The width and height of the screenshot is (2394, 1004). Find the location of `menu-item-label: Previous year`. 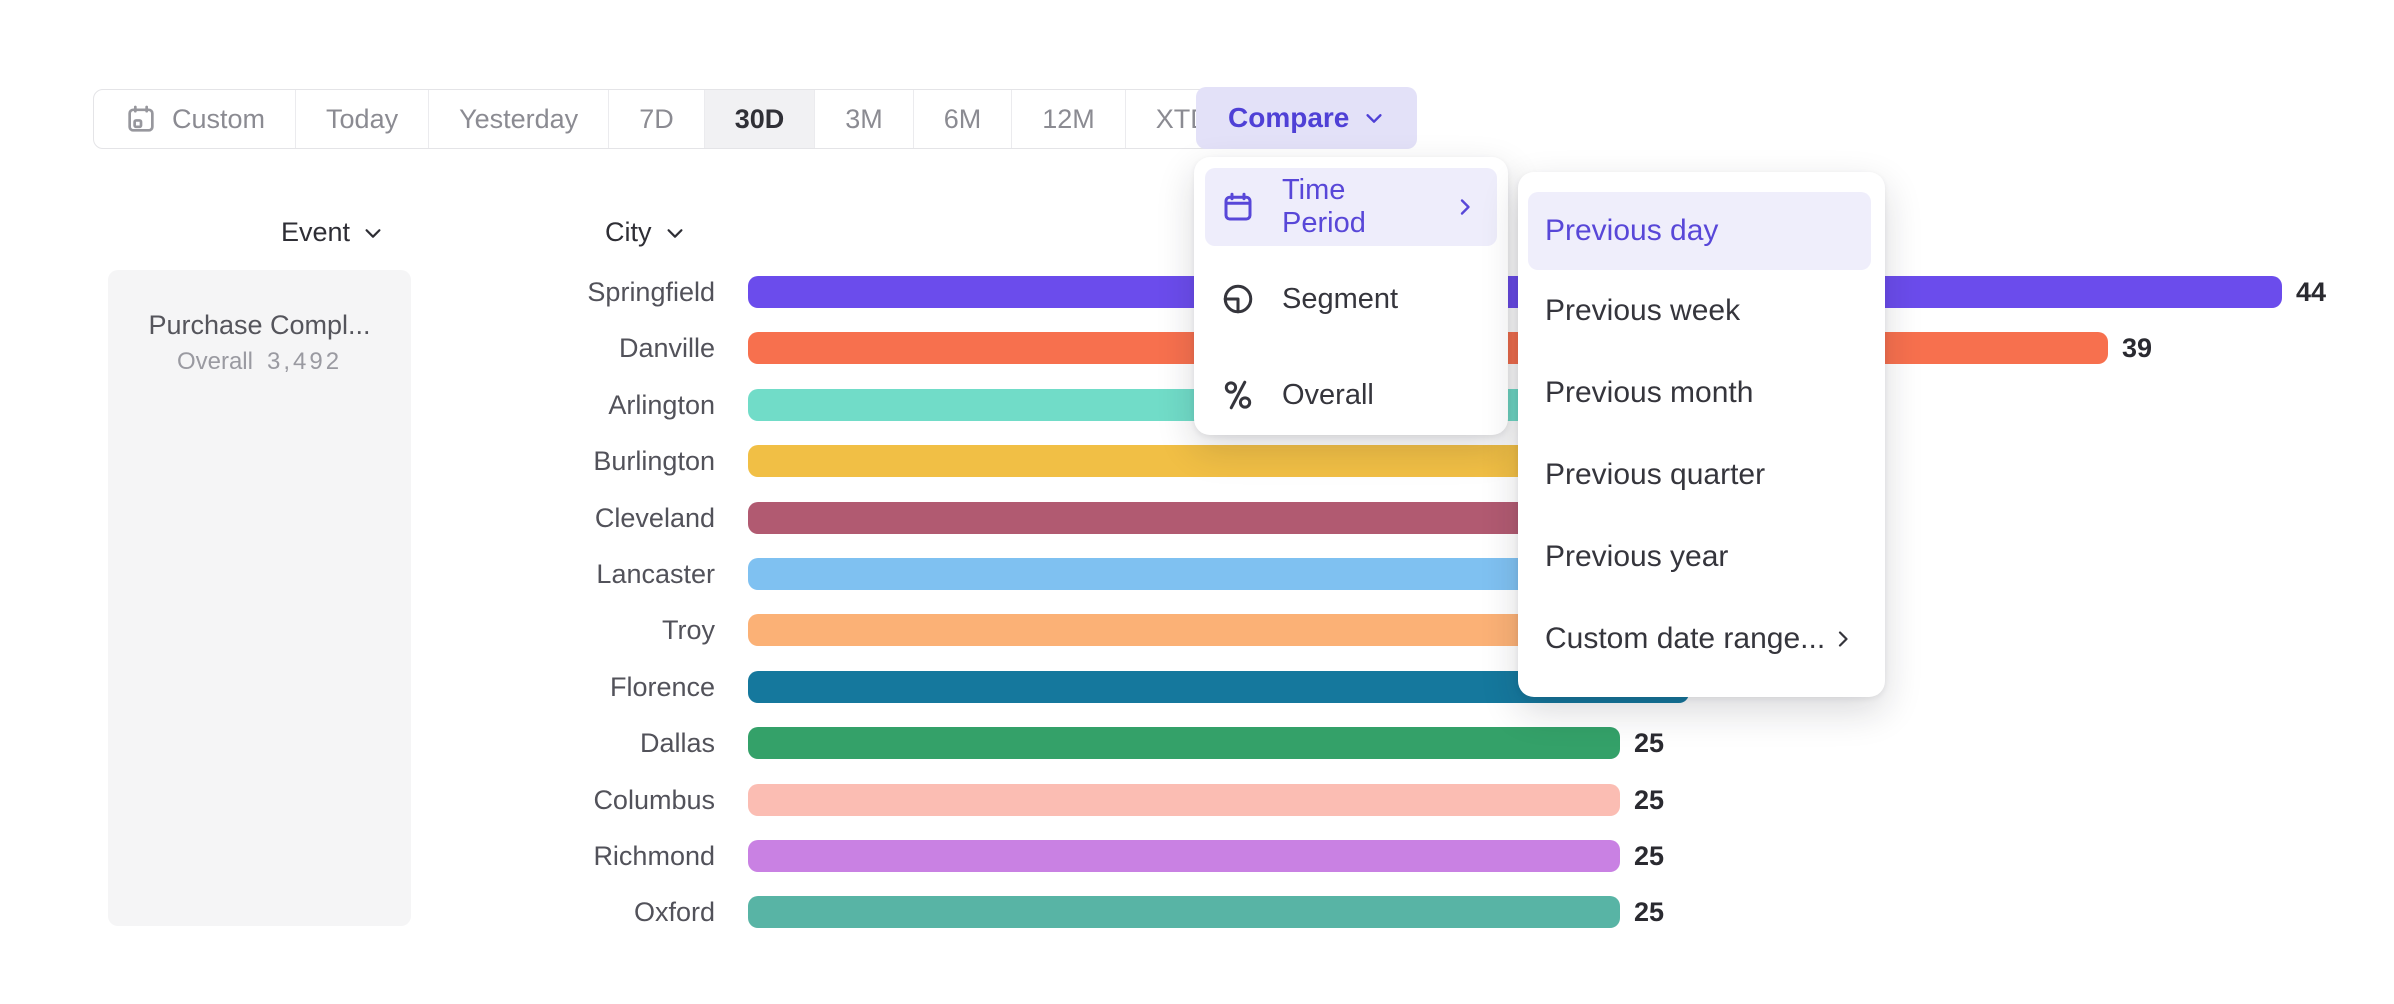

menu-item-label: Previous year is located at coordinates (1637, 556).